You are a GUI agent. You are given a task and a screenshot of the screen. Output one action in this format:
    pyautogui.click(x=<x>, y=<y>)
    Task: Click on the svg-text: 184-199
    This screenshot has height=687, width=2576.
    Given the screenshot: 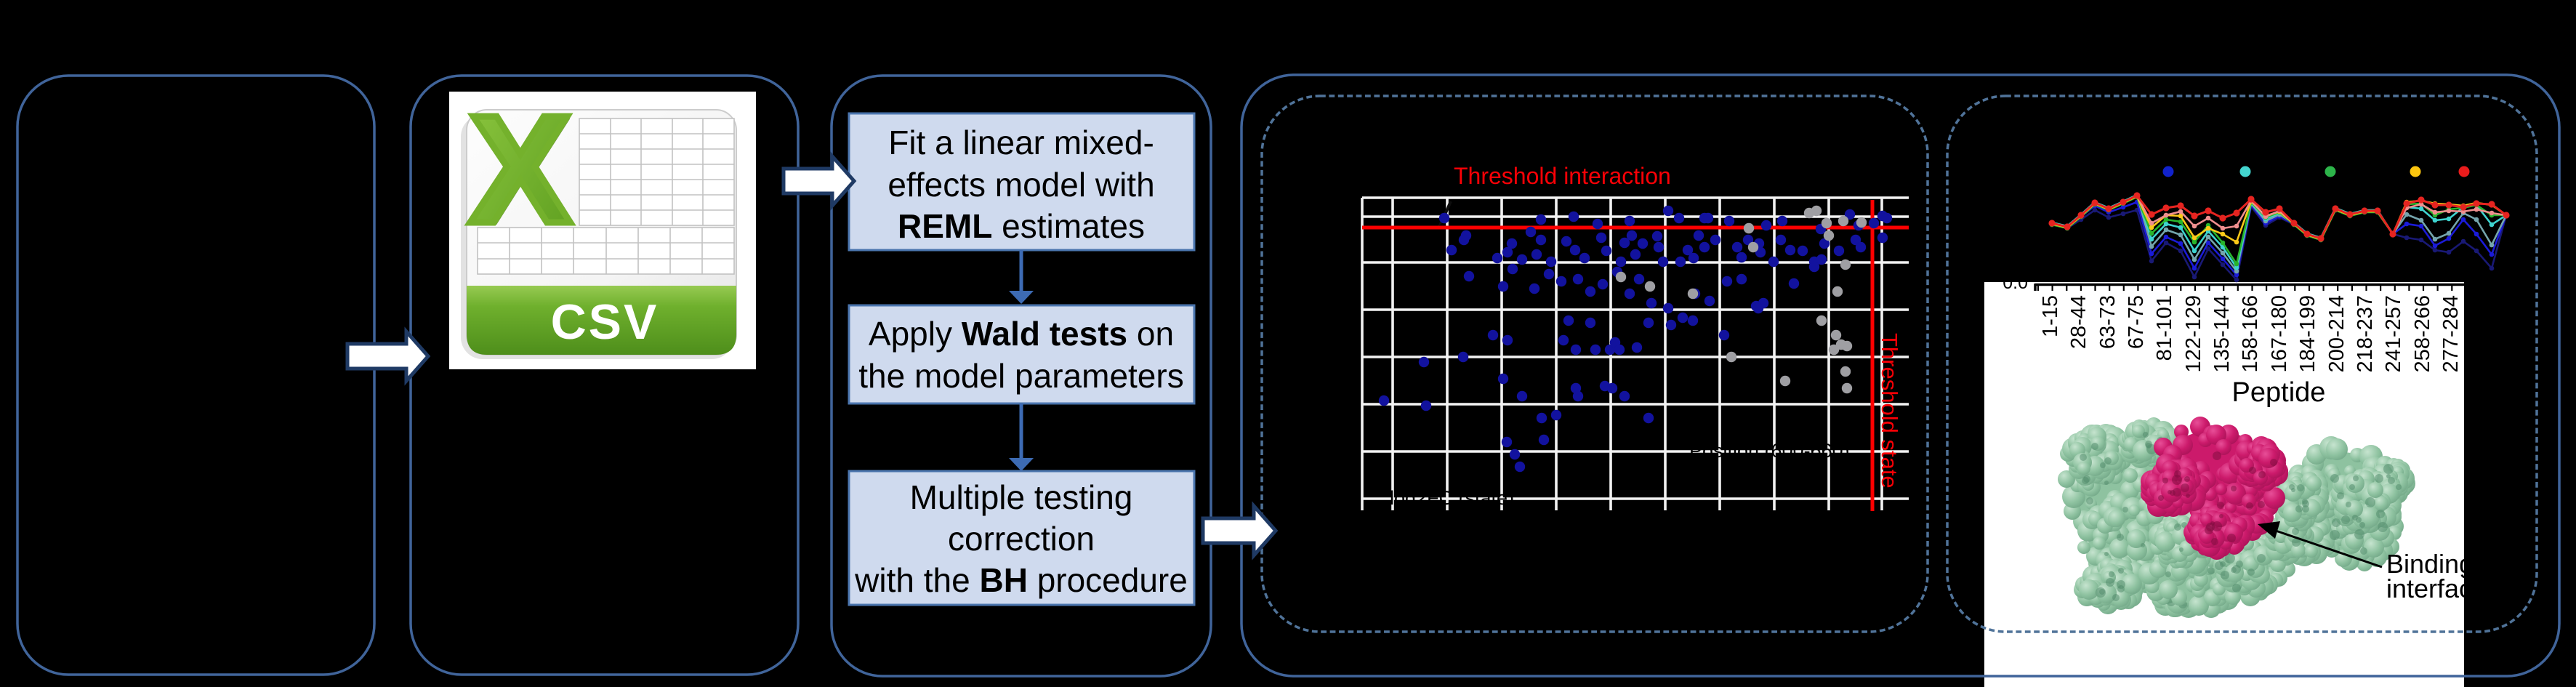 What is the action you would take?
    pyautogui.click(x=2307, y=333)
    